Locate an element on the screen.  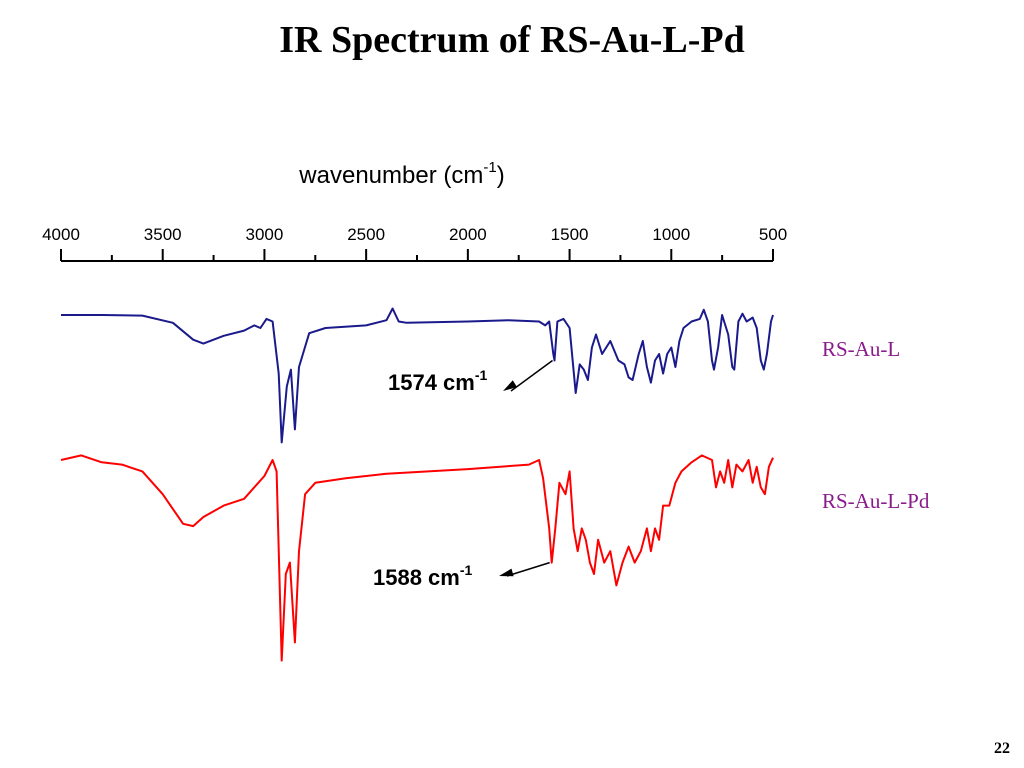
peak-annotation-1: 1588 cm-1 is located at coordinates (423, 576).